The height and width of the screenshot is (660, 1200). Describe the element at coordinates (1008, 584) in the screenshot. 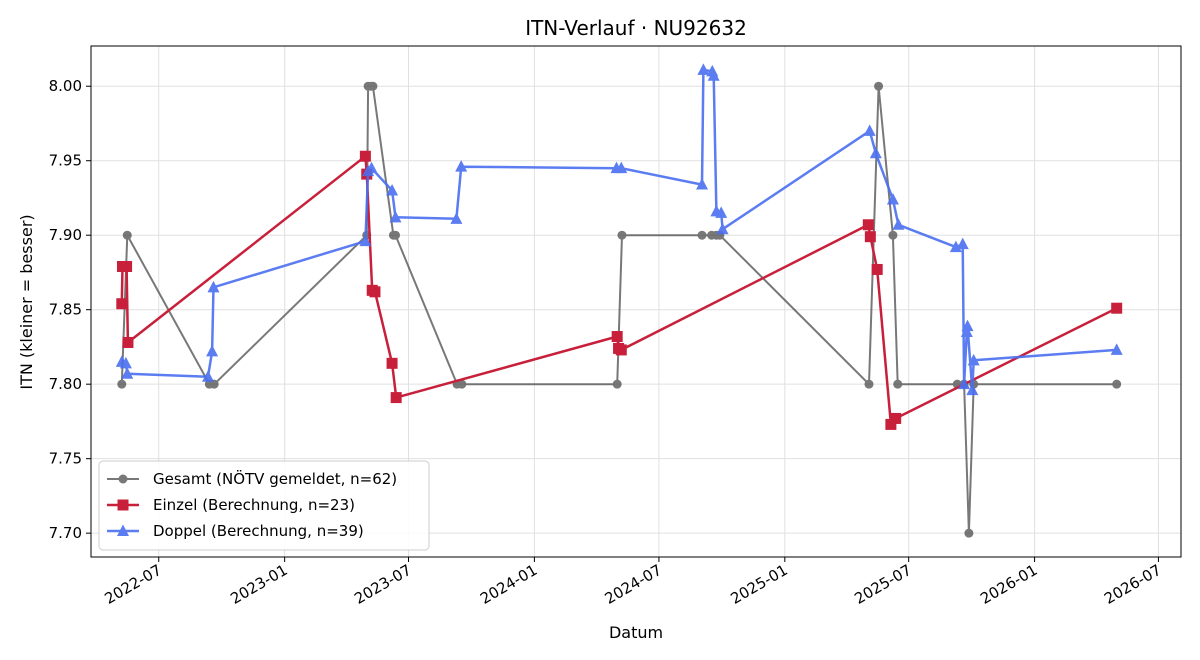

I see `x-tick-label: 2026-01` at that location.